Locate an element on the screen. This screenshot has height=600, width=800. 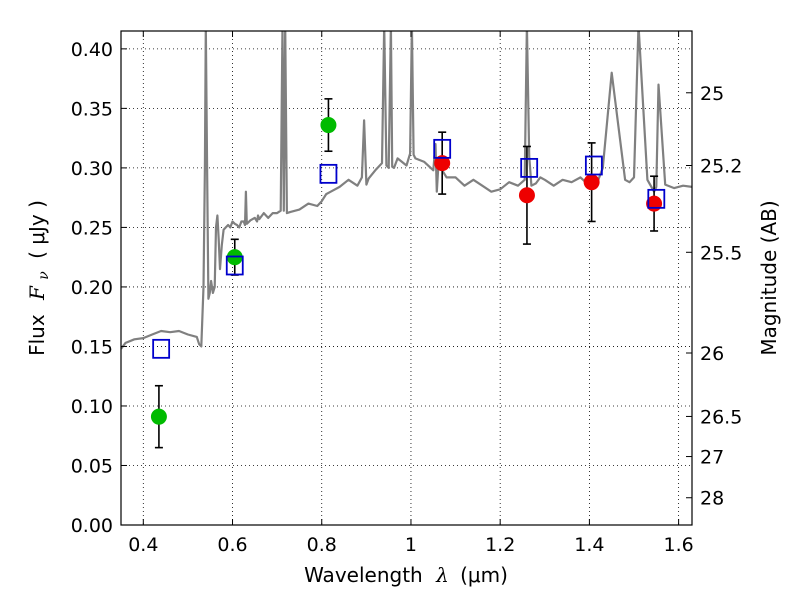
y2-tick-label: 25.2 is located at coordinates (721, 167).